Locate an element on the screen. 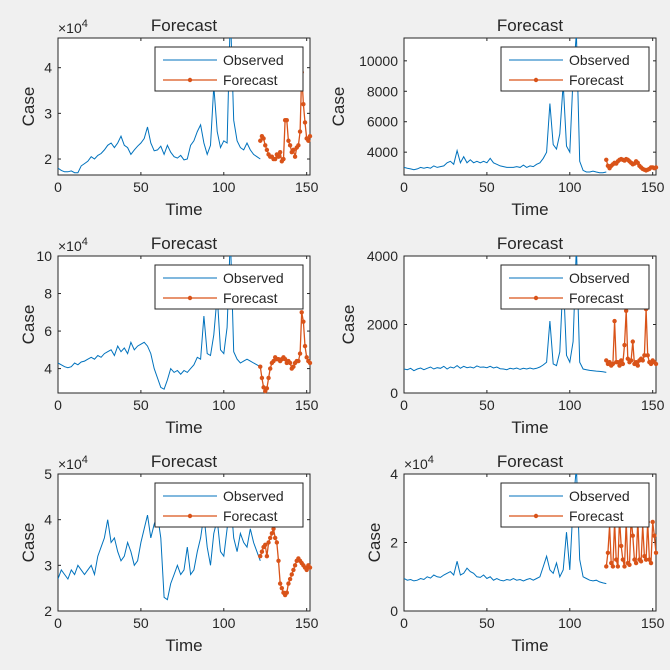 The height and width of the screenshot is (670, 670). y-tick-label: 4000 is located at coordinates (382, 256).